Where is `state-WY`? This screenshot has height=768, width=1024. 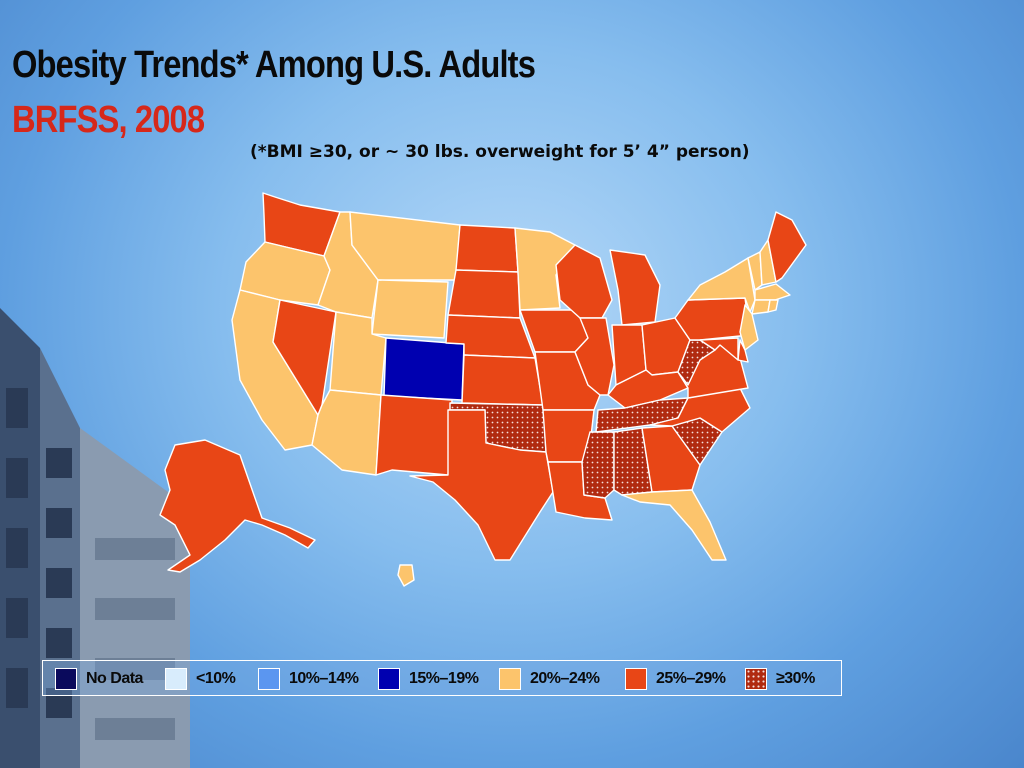 state-WY is located at coordinates (410, 309).